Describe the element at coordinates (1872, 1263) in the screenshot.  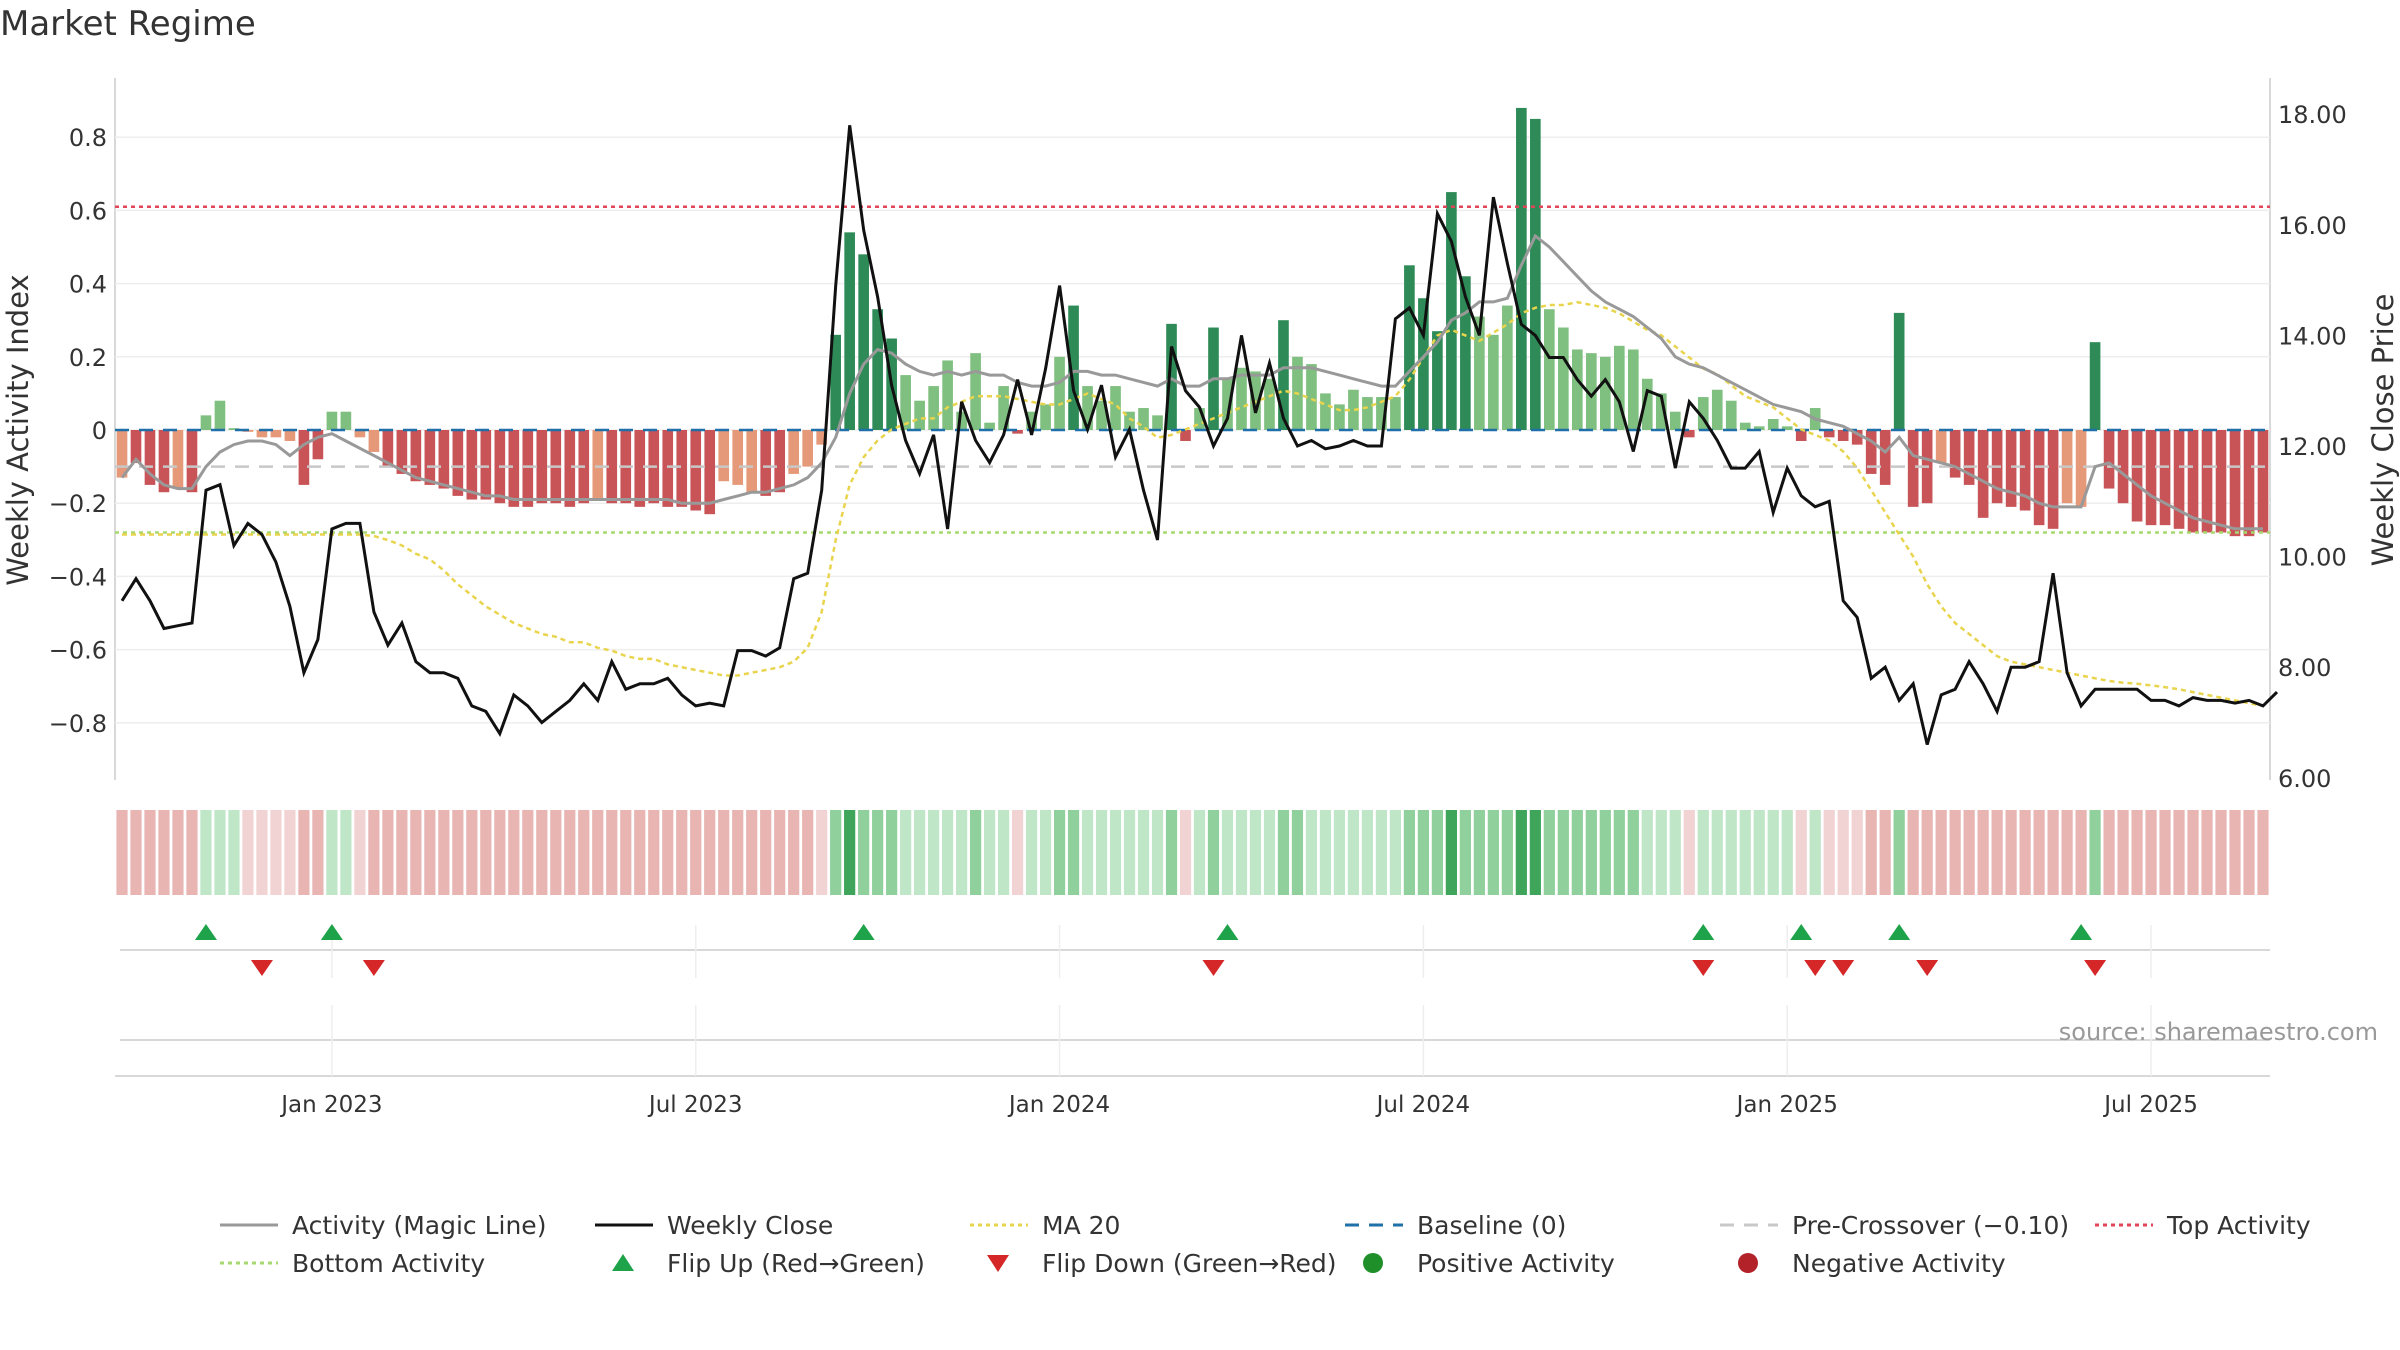
I see `legend-item: Negative Activity` at that location.